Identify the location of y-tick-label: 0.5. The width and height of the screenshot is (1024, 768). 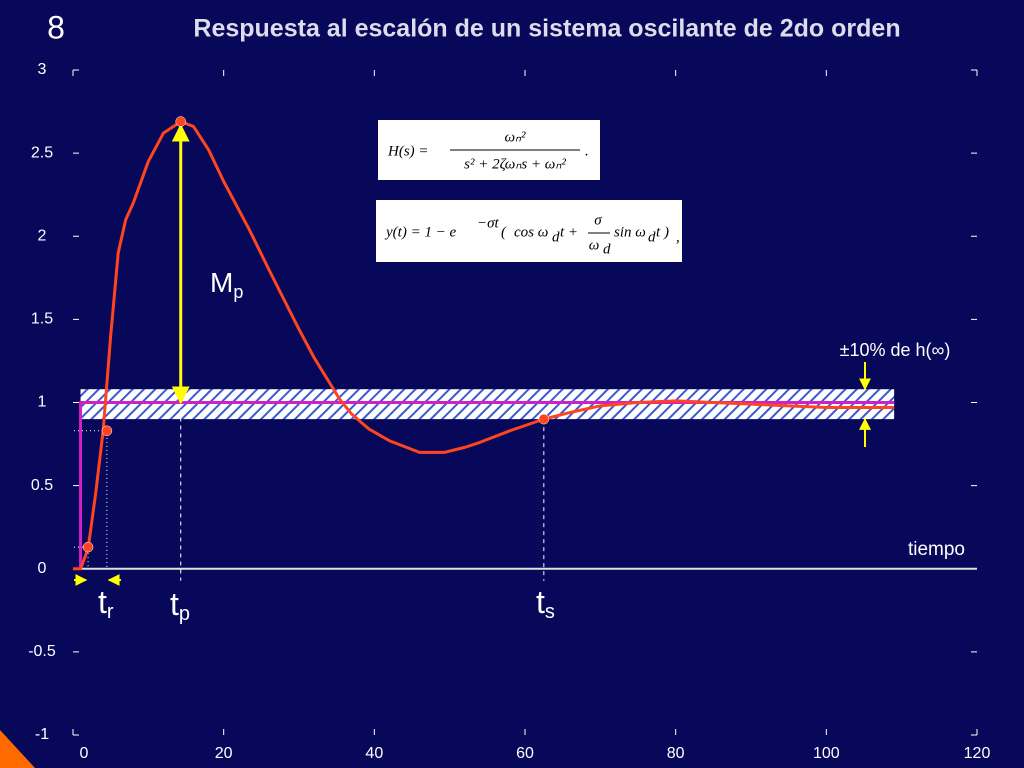
(42, 485).